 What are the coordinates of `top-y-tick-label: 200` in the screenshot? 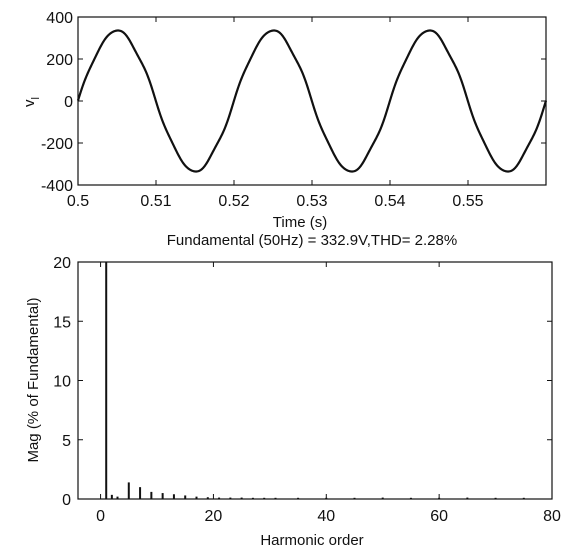 It's located at (59, 60).